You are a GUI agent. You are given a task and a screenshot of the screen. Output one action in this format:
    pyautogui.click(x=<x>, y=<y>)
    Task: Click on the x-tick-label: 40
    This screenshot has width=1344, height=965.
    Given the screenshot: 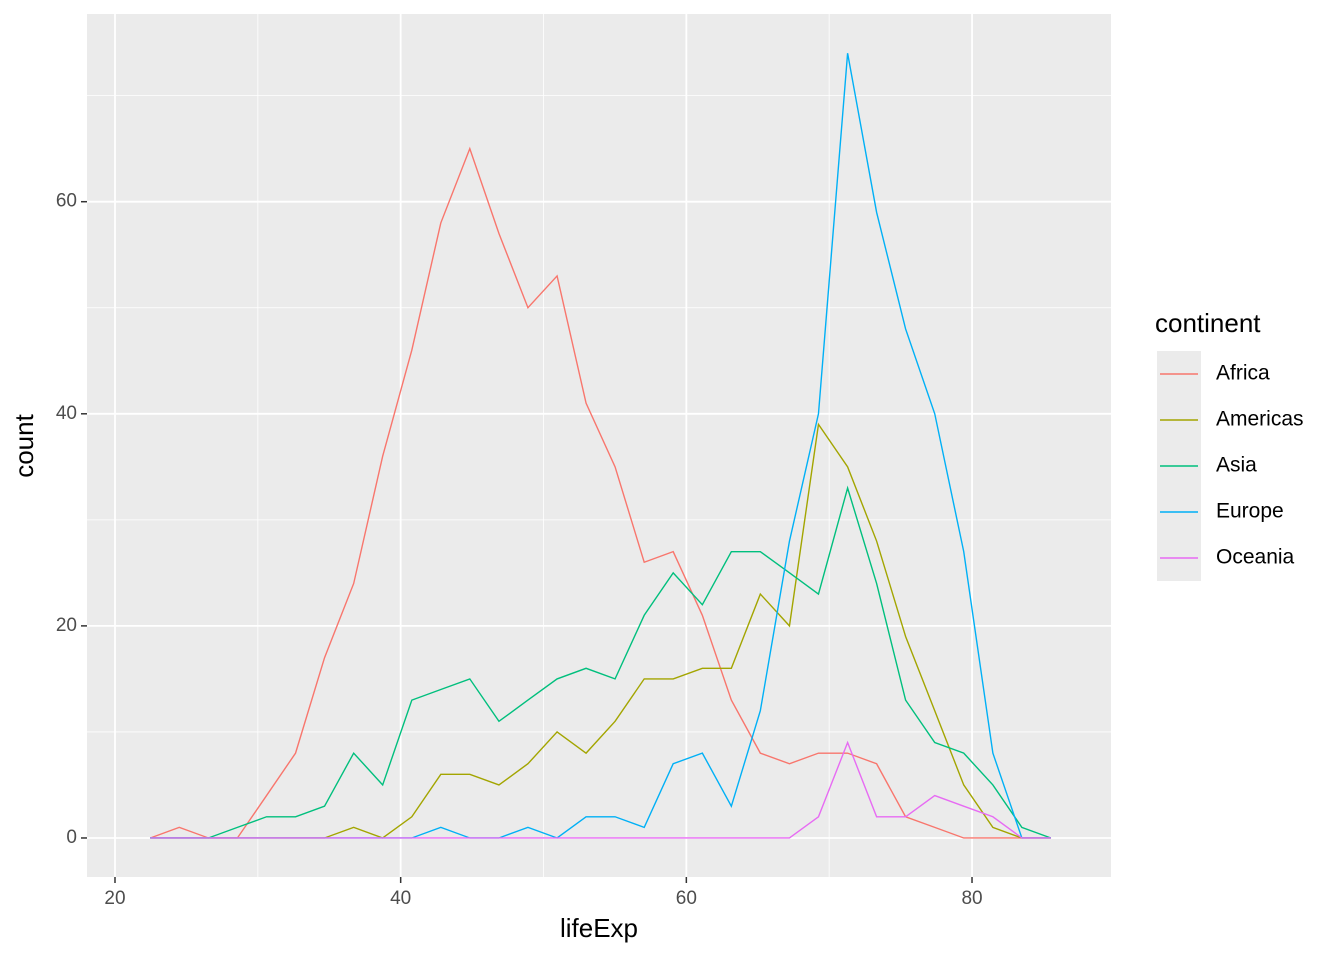 What is the action you would take?
    pyautogui.click(x=400, y=898)
    